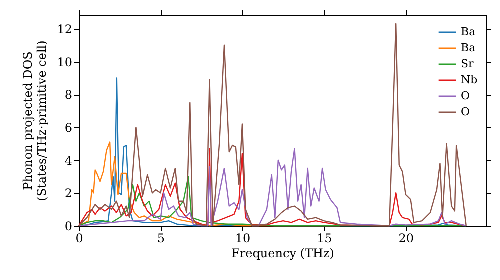 This screenshot has width=500, height=280. What do you see at coordinates (68, 193) in the screenshot?
I see `y-tick-label: 2` at bounding box center [68, 193].